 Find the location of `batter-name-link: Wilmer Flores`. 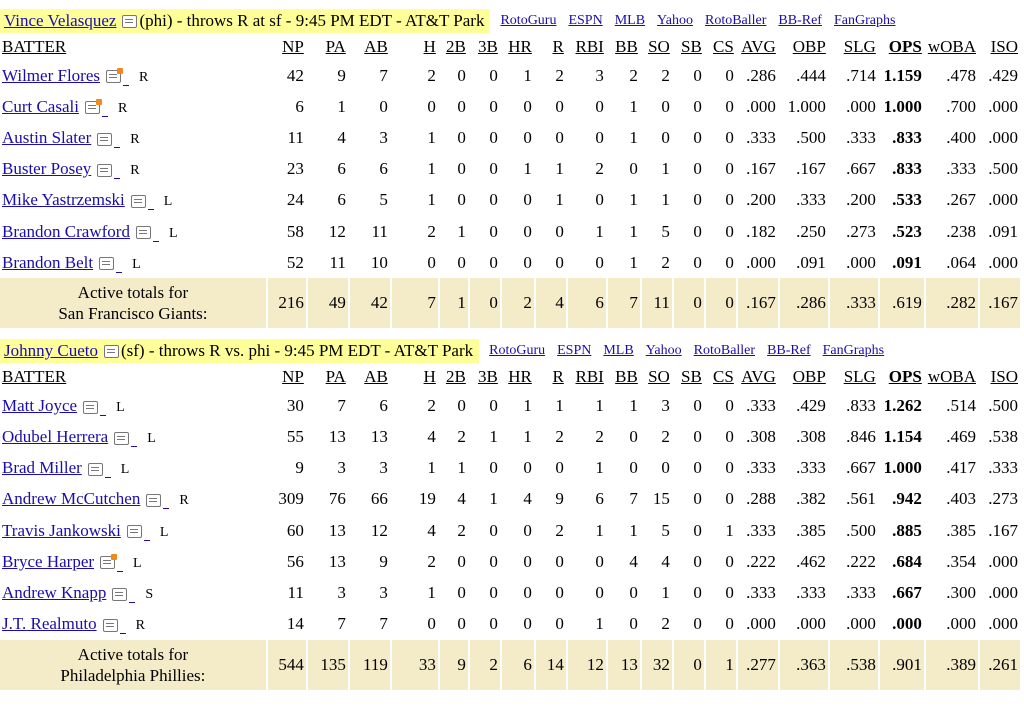

batter-name-link: Wilmer Flores is located at coordinates (51, 75).